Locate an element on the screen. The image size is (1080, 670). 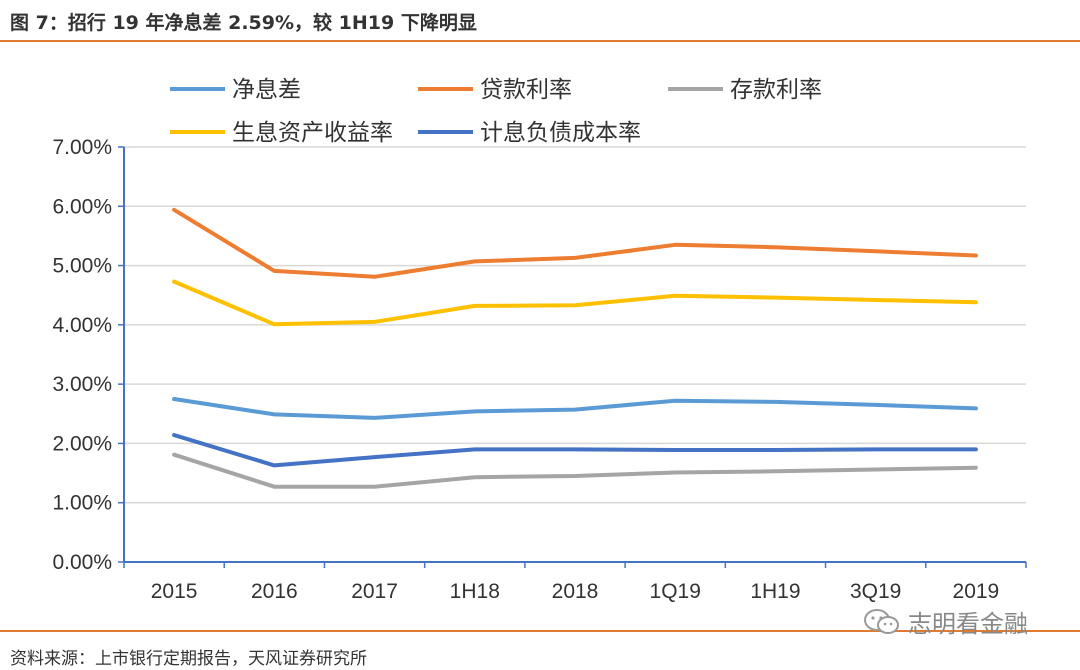
x-tick-label: 2016 is located at coordinates (274, 591).